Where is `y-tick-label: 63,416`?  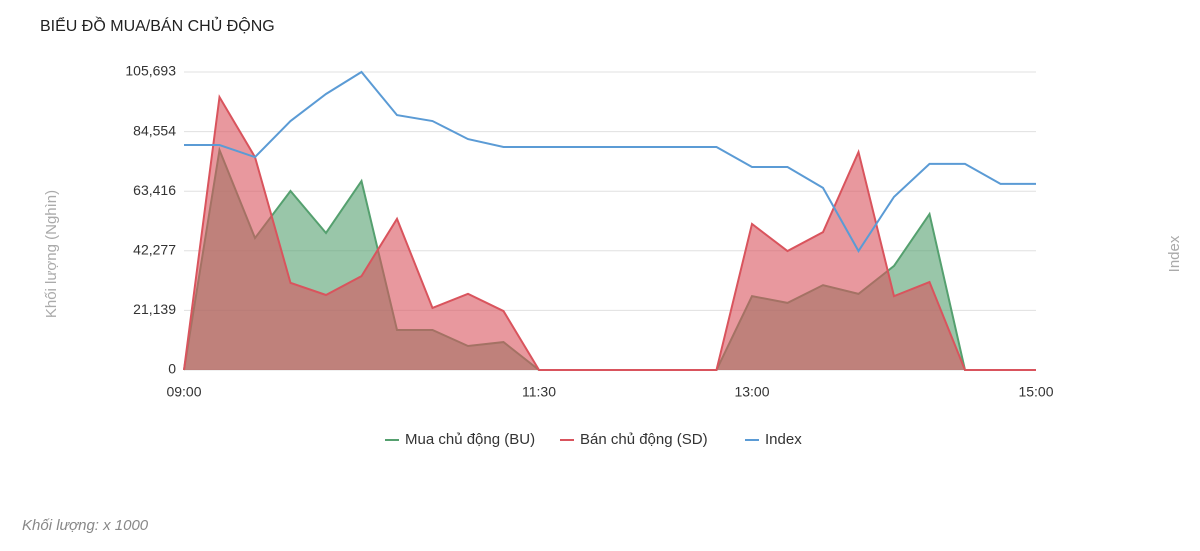 y-tick-label: 63,416 is located at coordinates (154, 190).